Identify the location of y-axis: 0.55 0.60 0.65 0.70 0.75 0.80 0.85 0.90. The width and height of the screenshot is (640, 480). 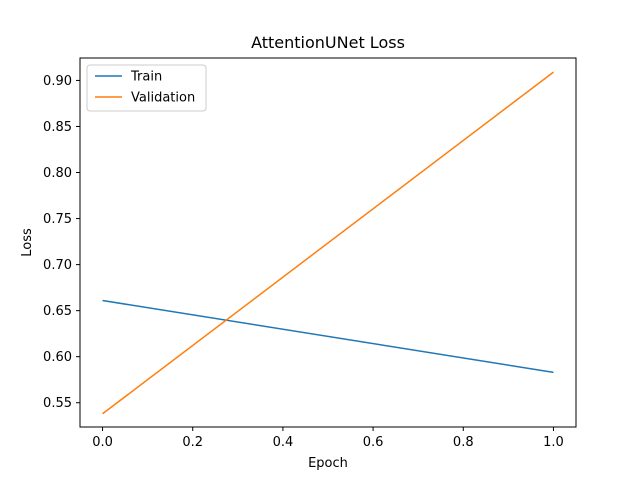
(61, 242).